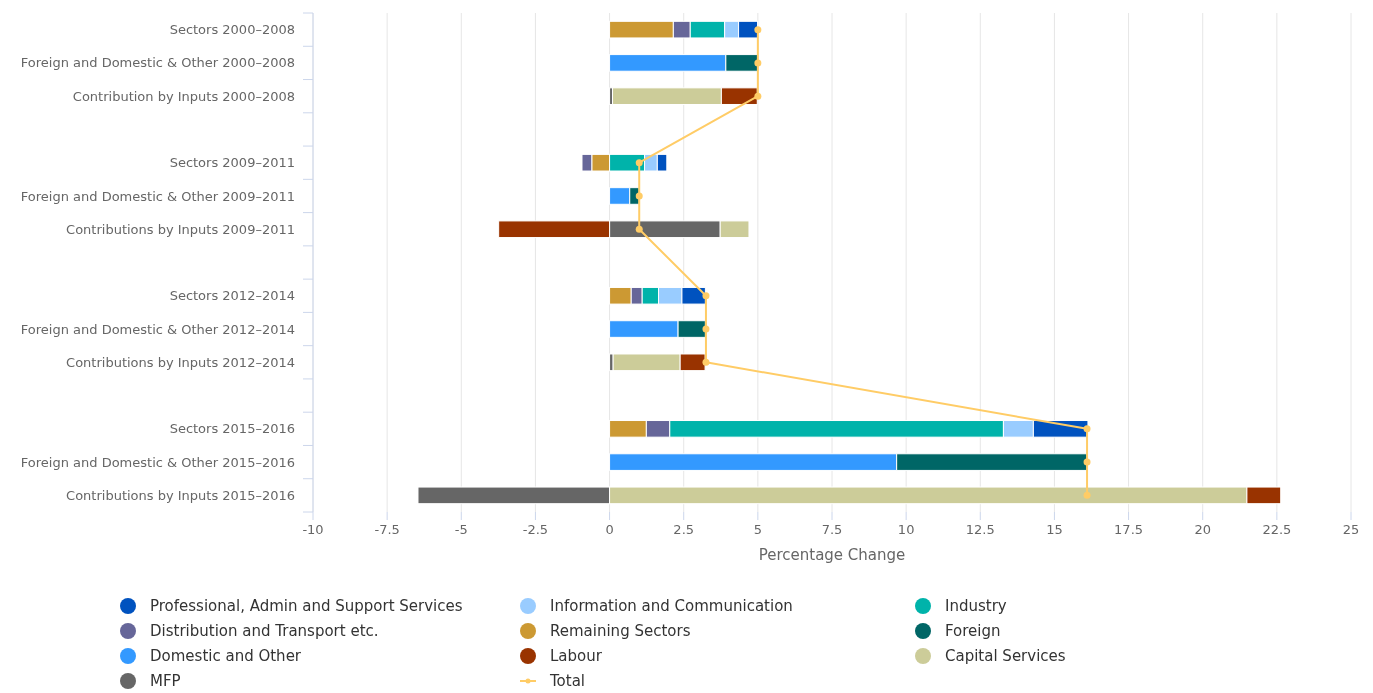 This screenshot has height=693, width=1373. I want to click on legend-label: Information and Communication, so click(671, 606).